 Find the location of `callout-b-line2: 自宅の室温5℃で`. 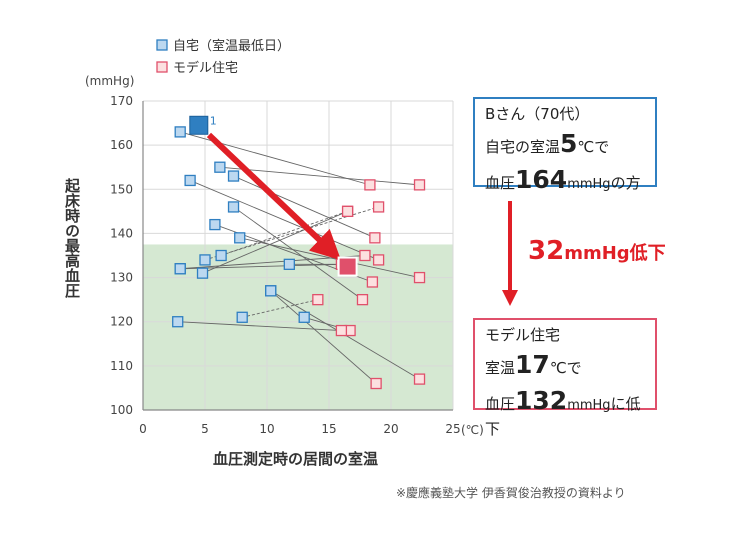

callout-b-line2: 自宅の室温5℃で is located at coordinates (547, 143).